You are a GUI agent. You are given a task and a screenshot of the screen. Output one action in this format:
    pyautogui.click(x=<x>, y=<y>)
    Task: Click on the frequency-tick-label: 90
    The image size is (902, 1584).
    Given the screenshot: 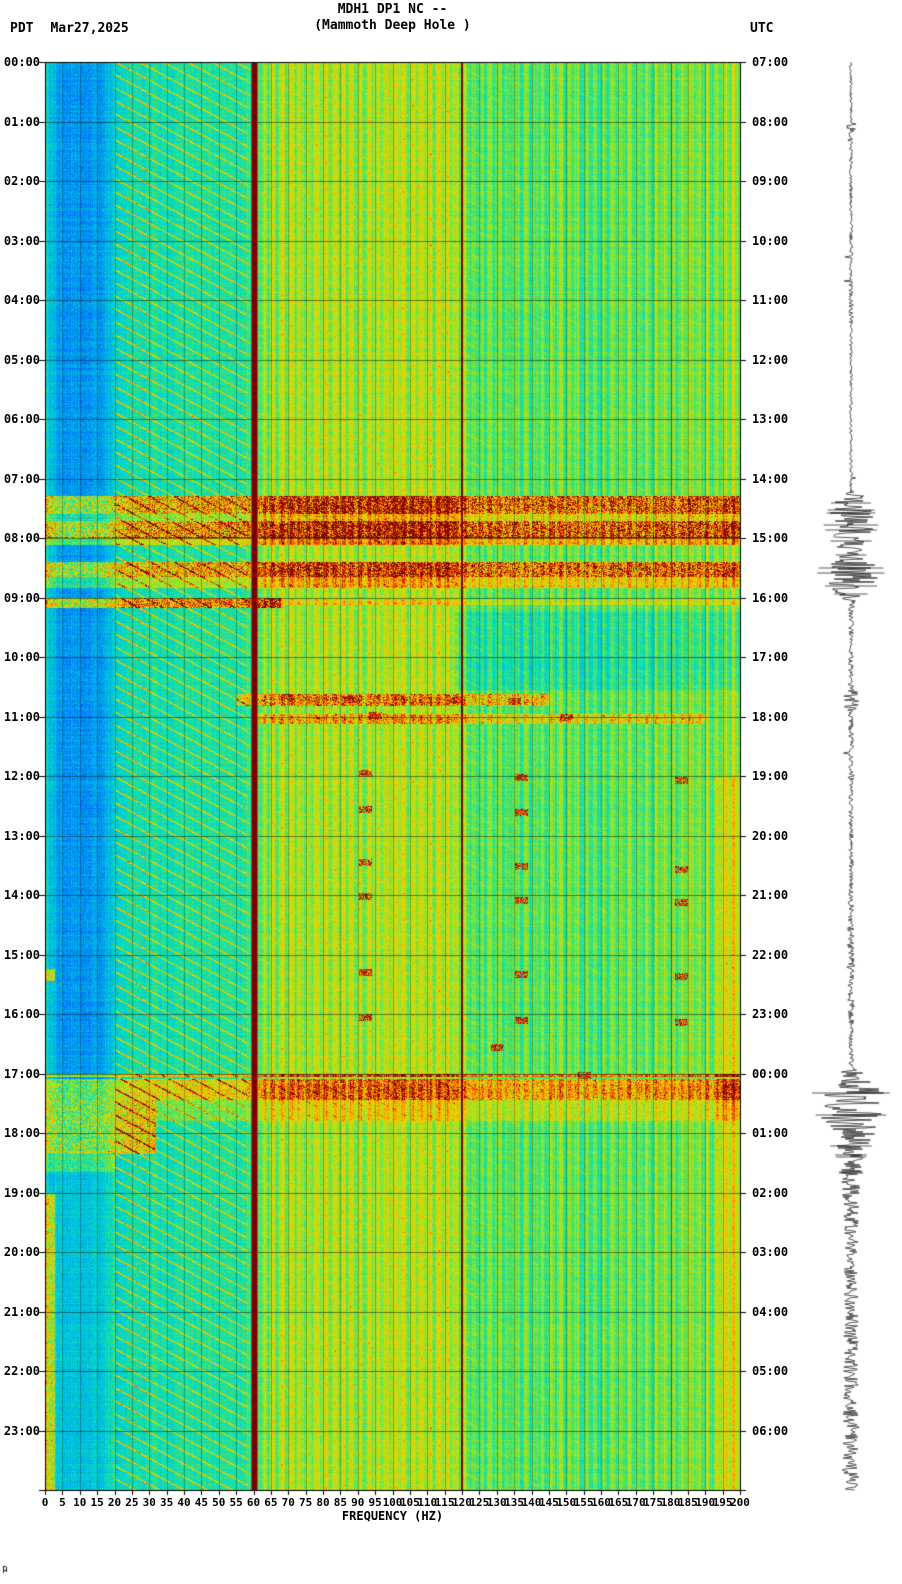 What is the action you would take?
    pyautogui.click(x=358, y=1502)
    